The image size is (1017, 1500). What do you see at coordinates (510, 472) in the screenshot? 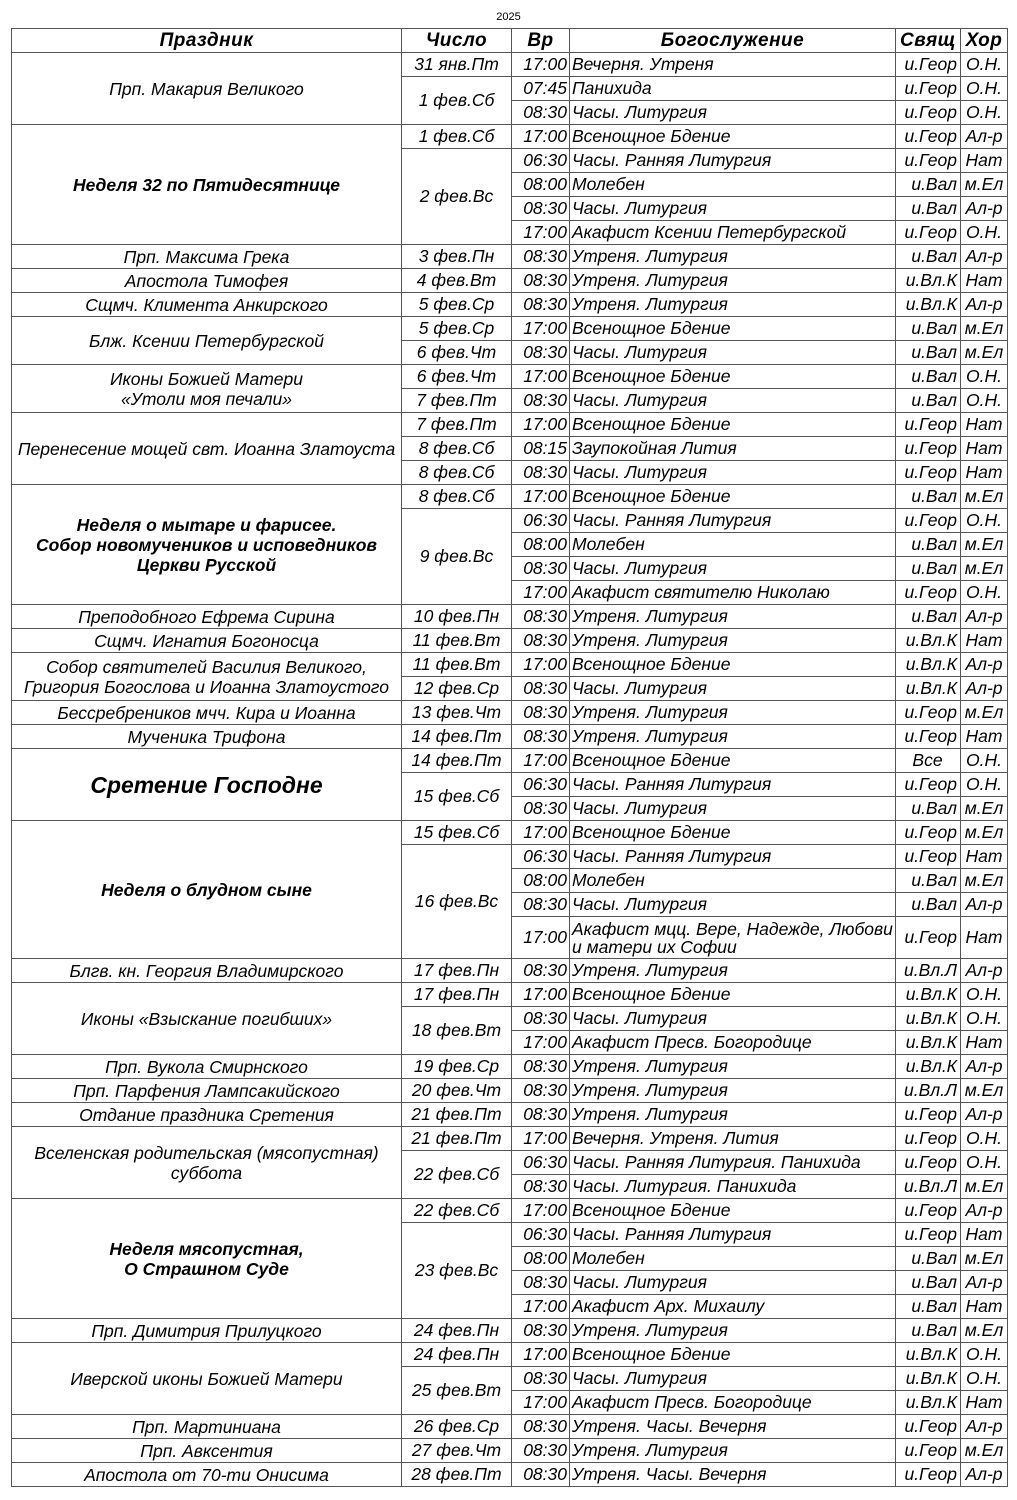
I see `table-row: 8 фев.Сб 08:30 Часы. Литургия и.Геор Нат` at bounding box center [510, 472].